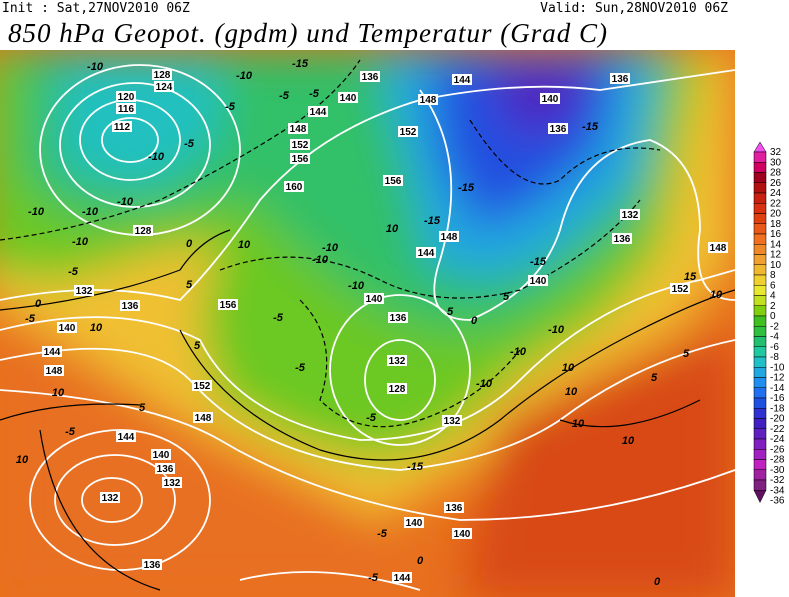  What do you see at coordinates (776, 244) in the screenshot?
I see `colorbar-label: 14` at bounding box center [776, 244].